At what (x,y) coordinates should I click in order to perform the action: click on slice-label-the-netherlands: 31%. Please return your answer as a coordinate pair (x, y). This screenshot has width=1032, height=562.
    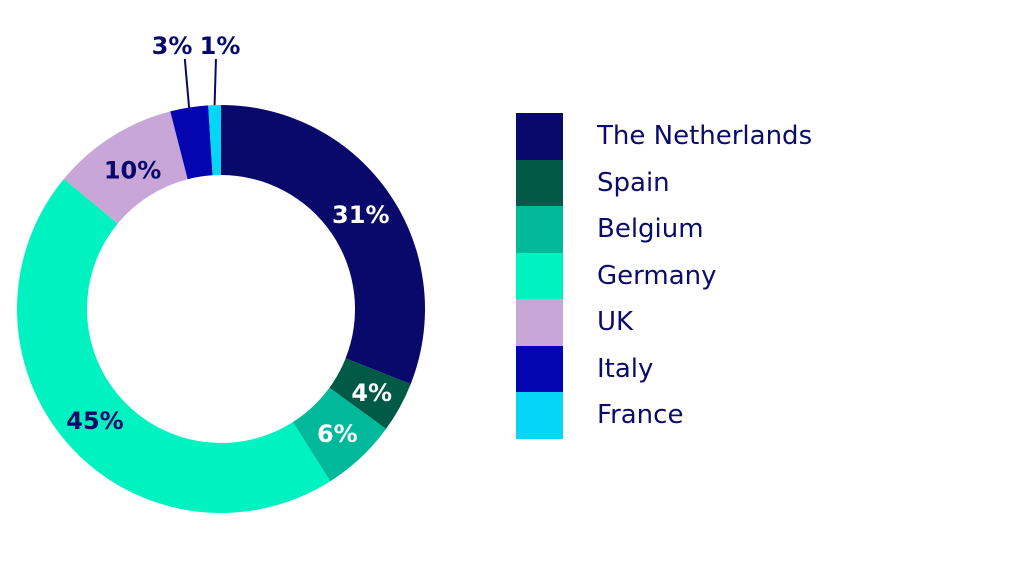
    Looking at the image, I should click on (360, 215).